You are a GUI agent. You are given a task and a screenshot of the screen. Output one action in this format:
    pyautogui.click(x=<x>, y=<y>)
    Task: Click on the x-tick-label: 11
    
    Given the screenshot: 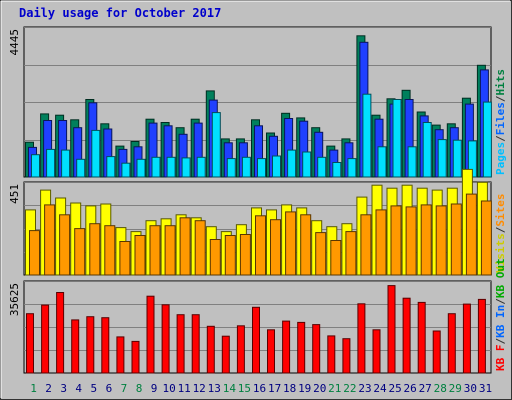 What is the action you would take?
    pyautogui.click(x=184, y=388)
    